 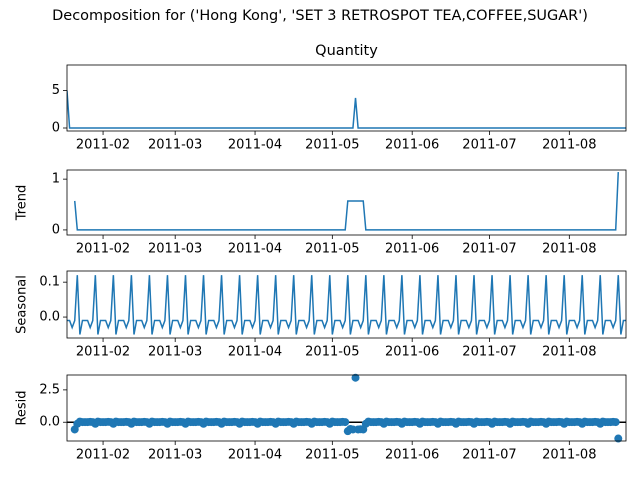 What do you see at coordinates (49, 389) in the screenshot?
I see `y-tick-label: 2.5` at bounding box center [49, 389].